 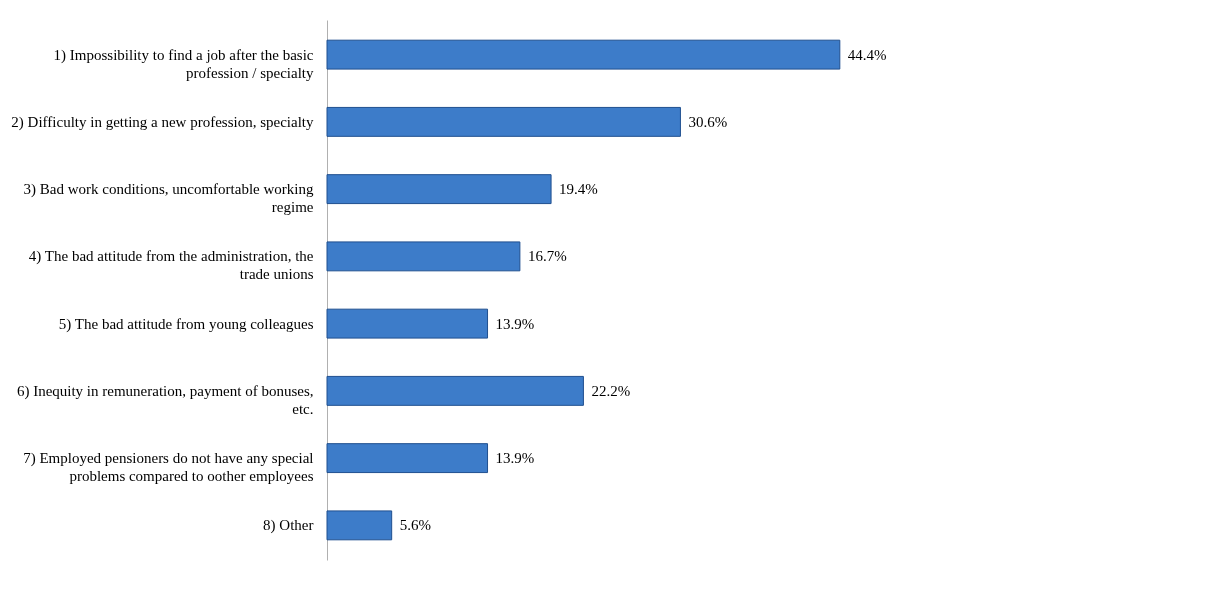 I want to click on data-label: 16.7%, so click(x=547, y=256).